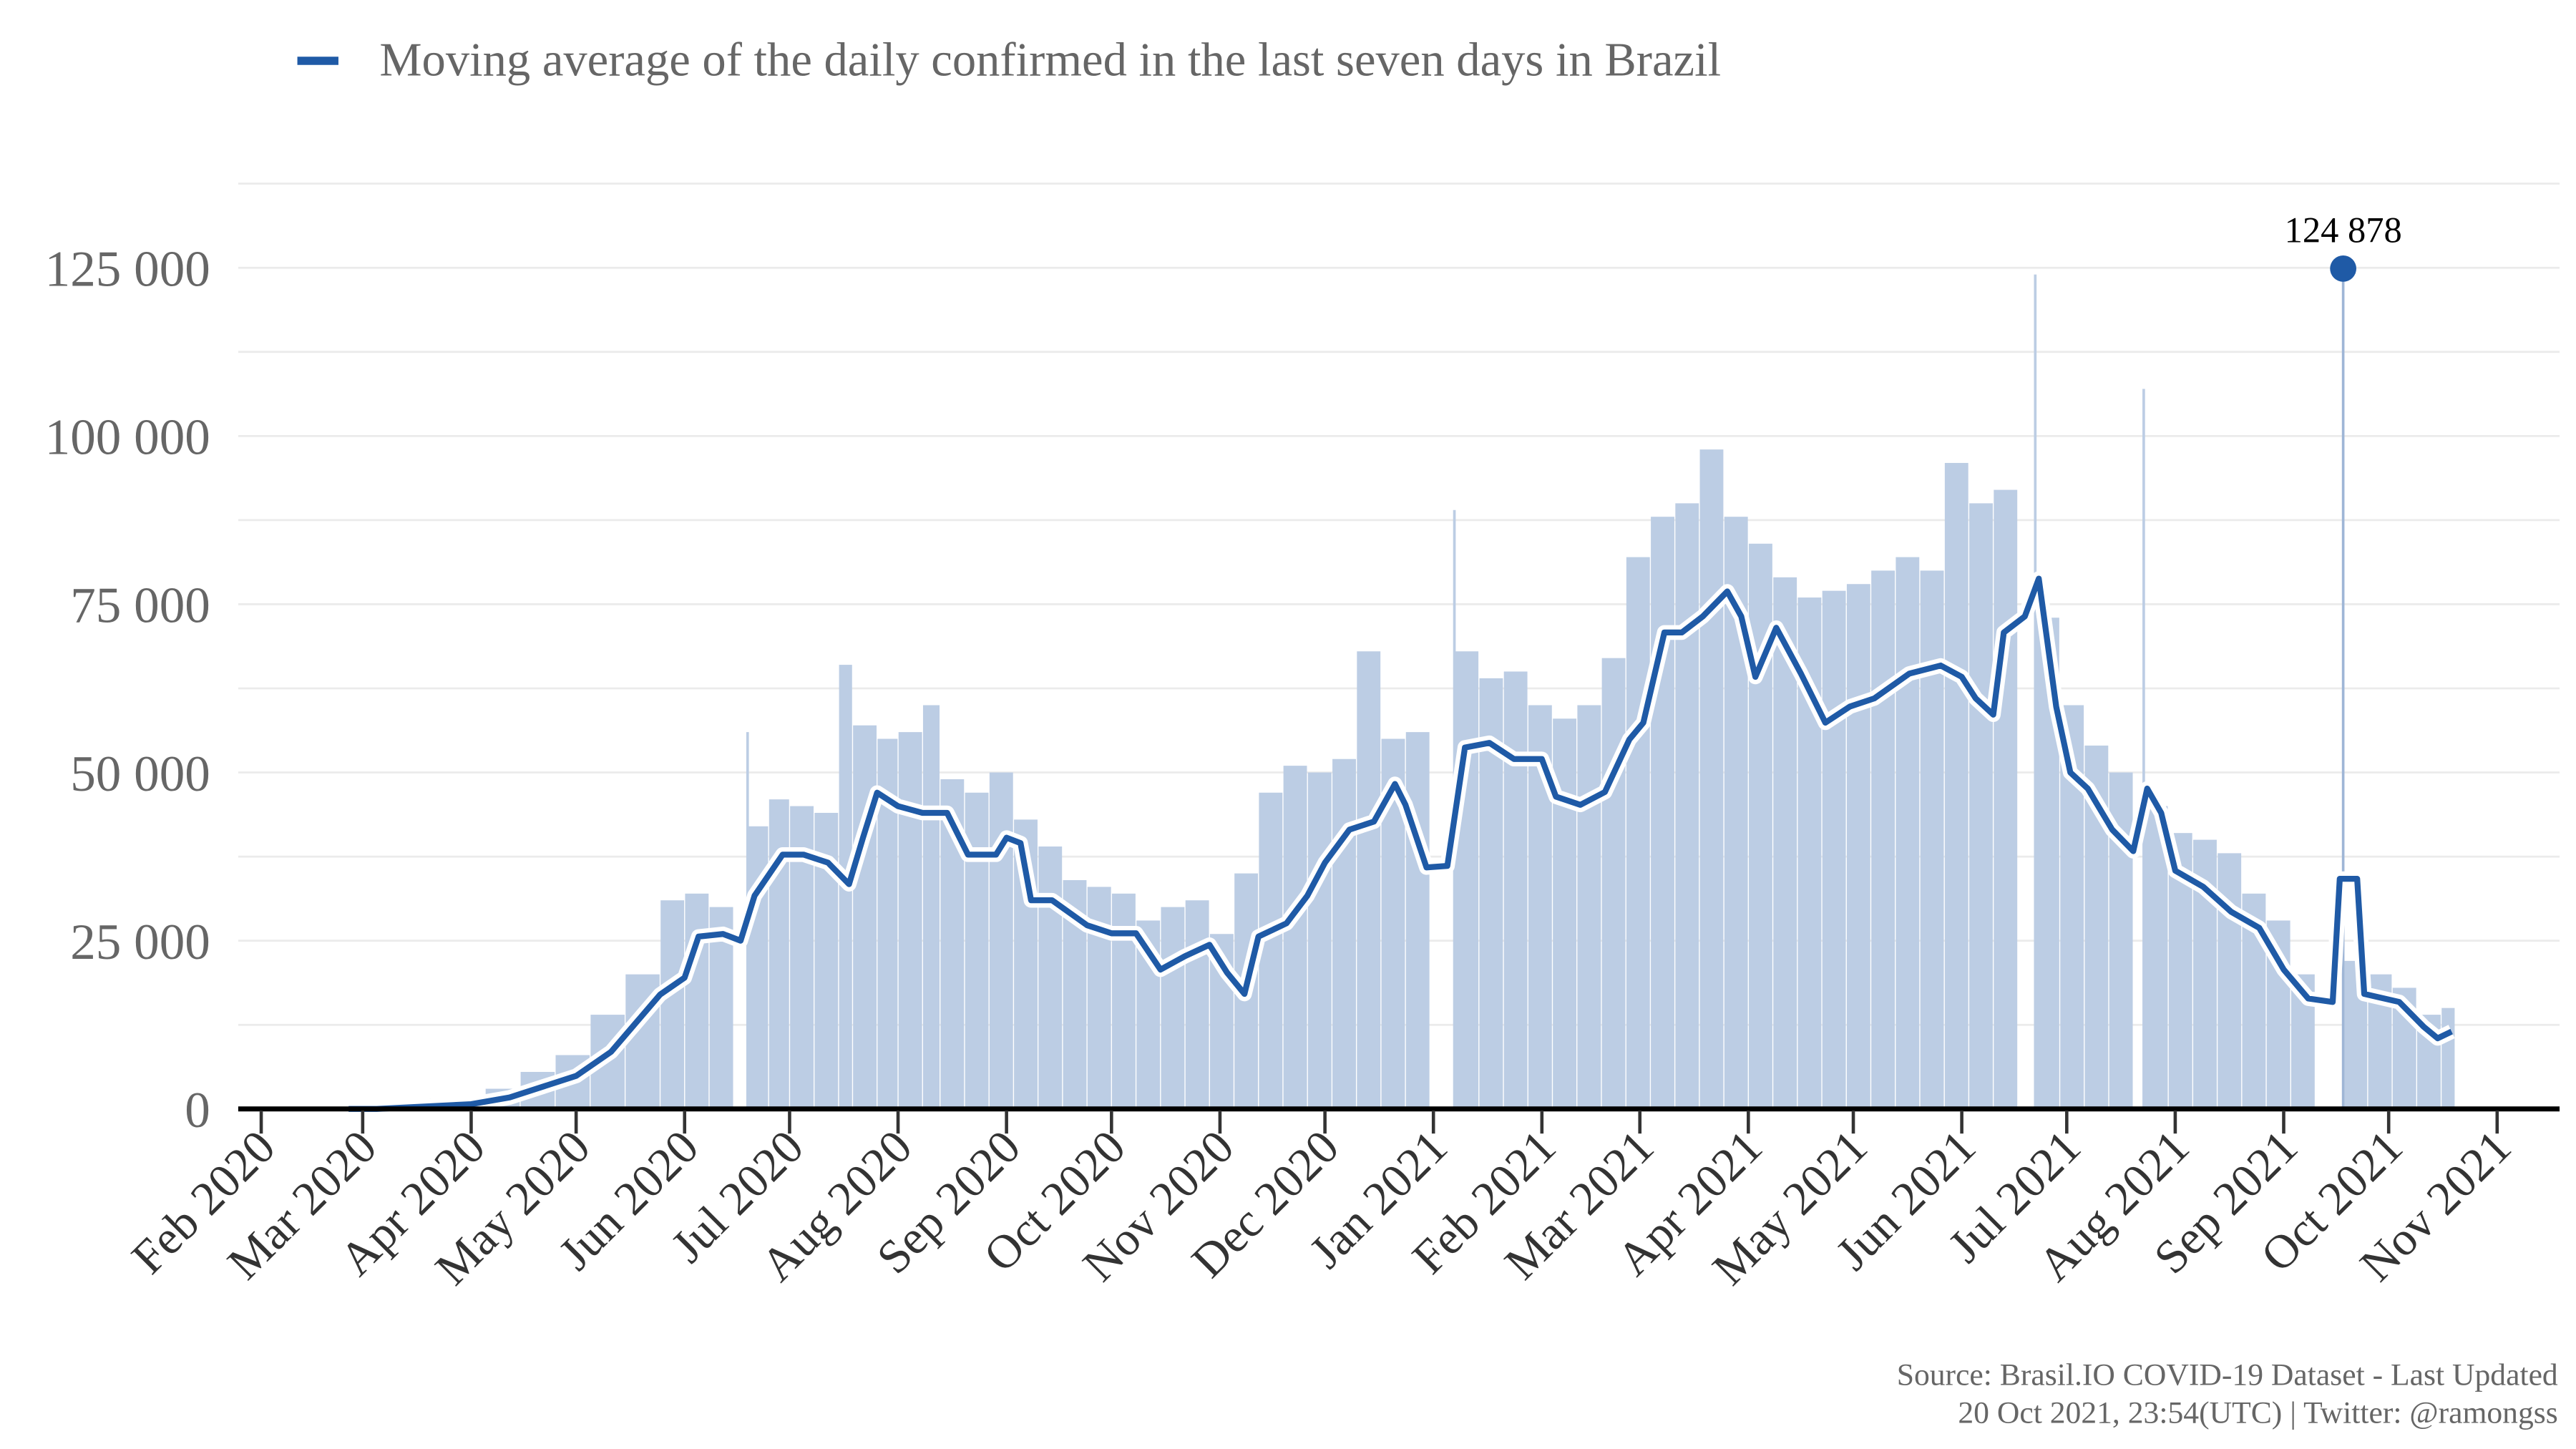 Image resolution: width=2576 pixels, height=1449 pixels. Describe the element at coordinates (127, 689) in the screenshot. I see `y-axis-ticks: 0 25 000 50 000 75 000 100 000 125 000` at that location.